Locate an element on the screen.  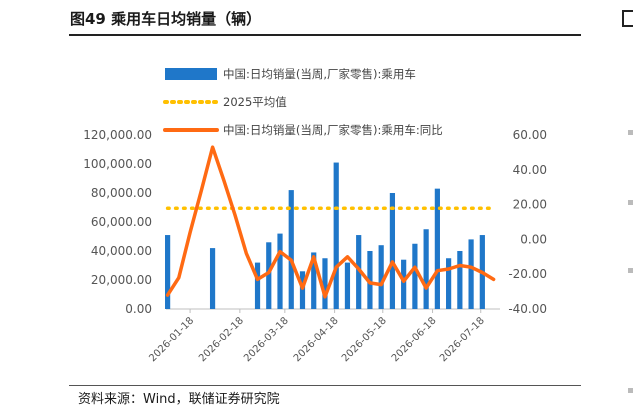
y-left-tick-label: 100,000.00 is located at coordinates (117, 164).